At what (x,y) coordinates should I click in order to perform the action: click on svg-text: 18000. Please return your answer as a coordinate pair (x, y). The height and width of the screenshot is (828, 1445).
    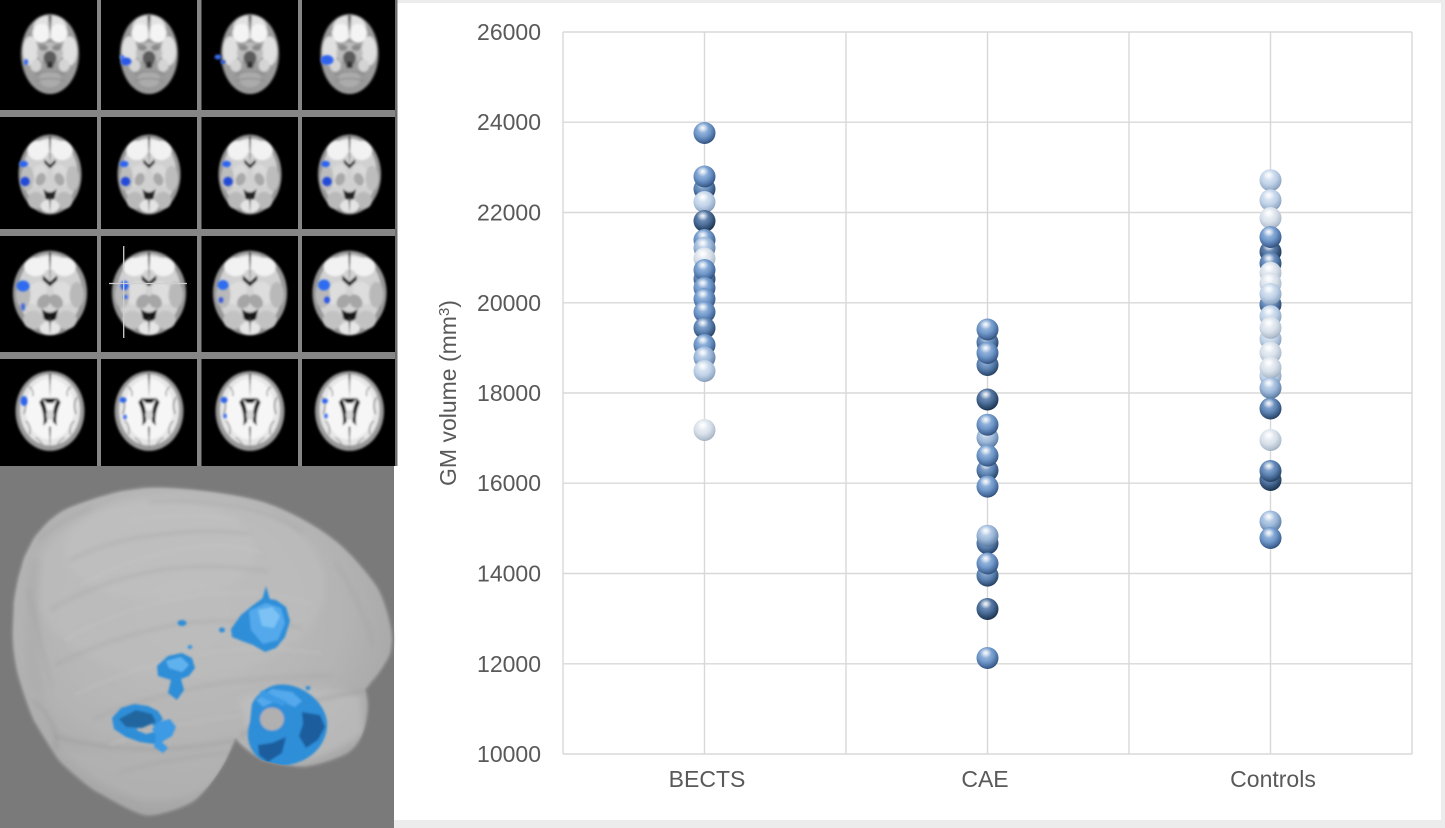
    Looking at the image, I should click on (509, 393).